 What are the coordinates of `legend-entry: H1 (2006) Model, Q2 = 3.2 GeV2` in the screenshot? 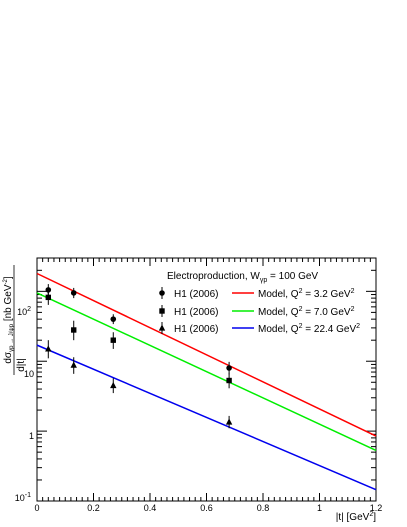 It's located at (257, 293).